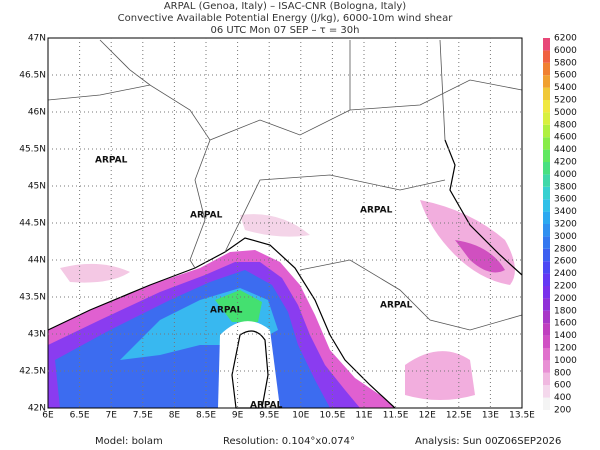 This screenshot has width=600, height=450. What do you see at coordinates (37, 113) in the screenshot?
I see `lat-label: 46N` at bounding box center [37, 113].